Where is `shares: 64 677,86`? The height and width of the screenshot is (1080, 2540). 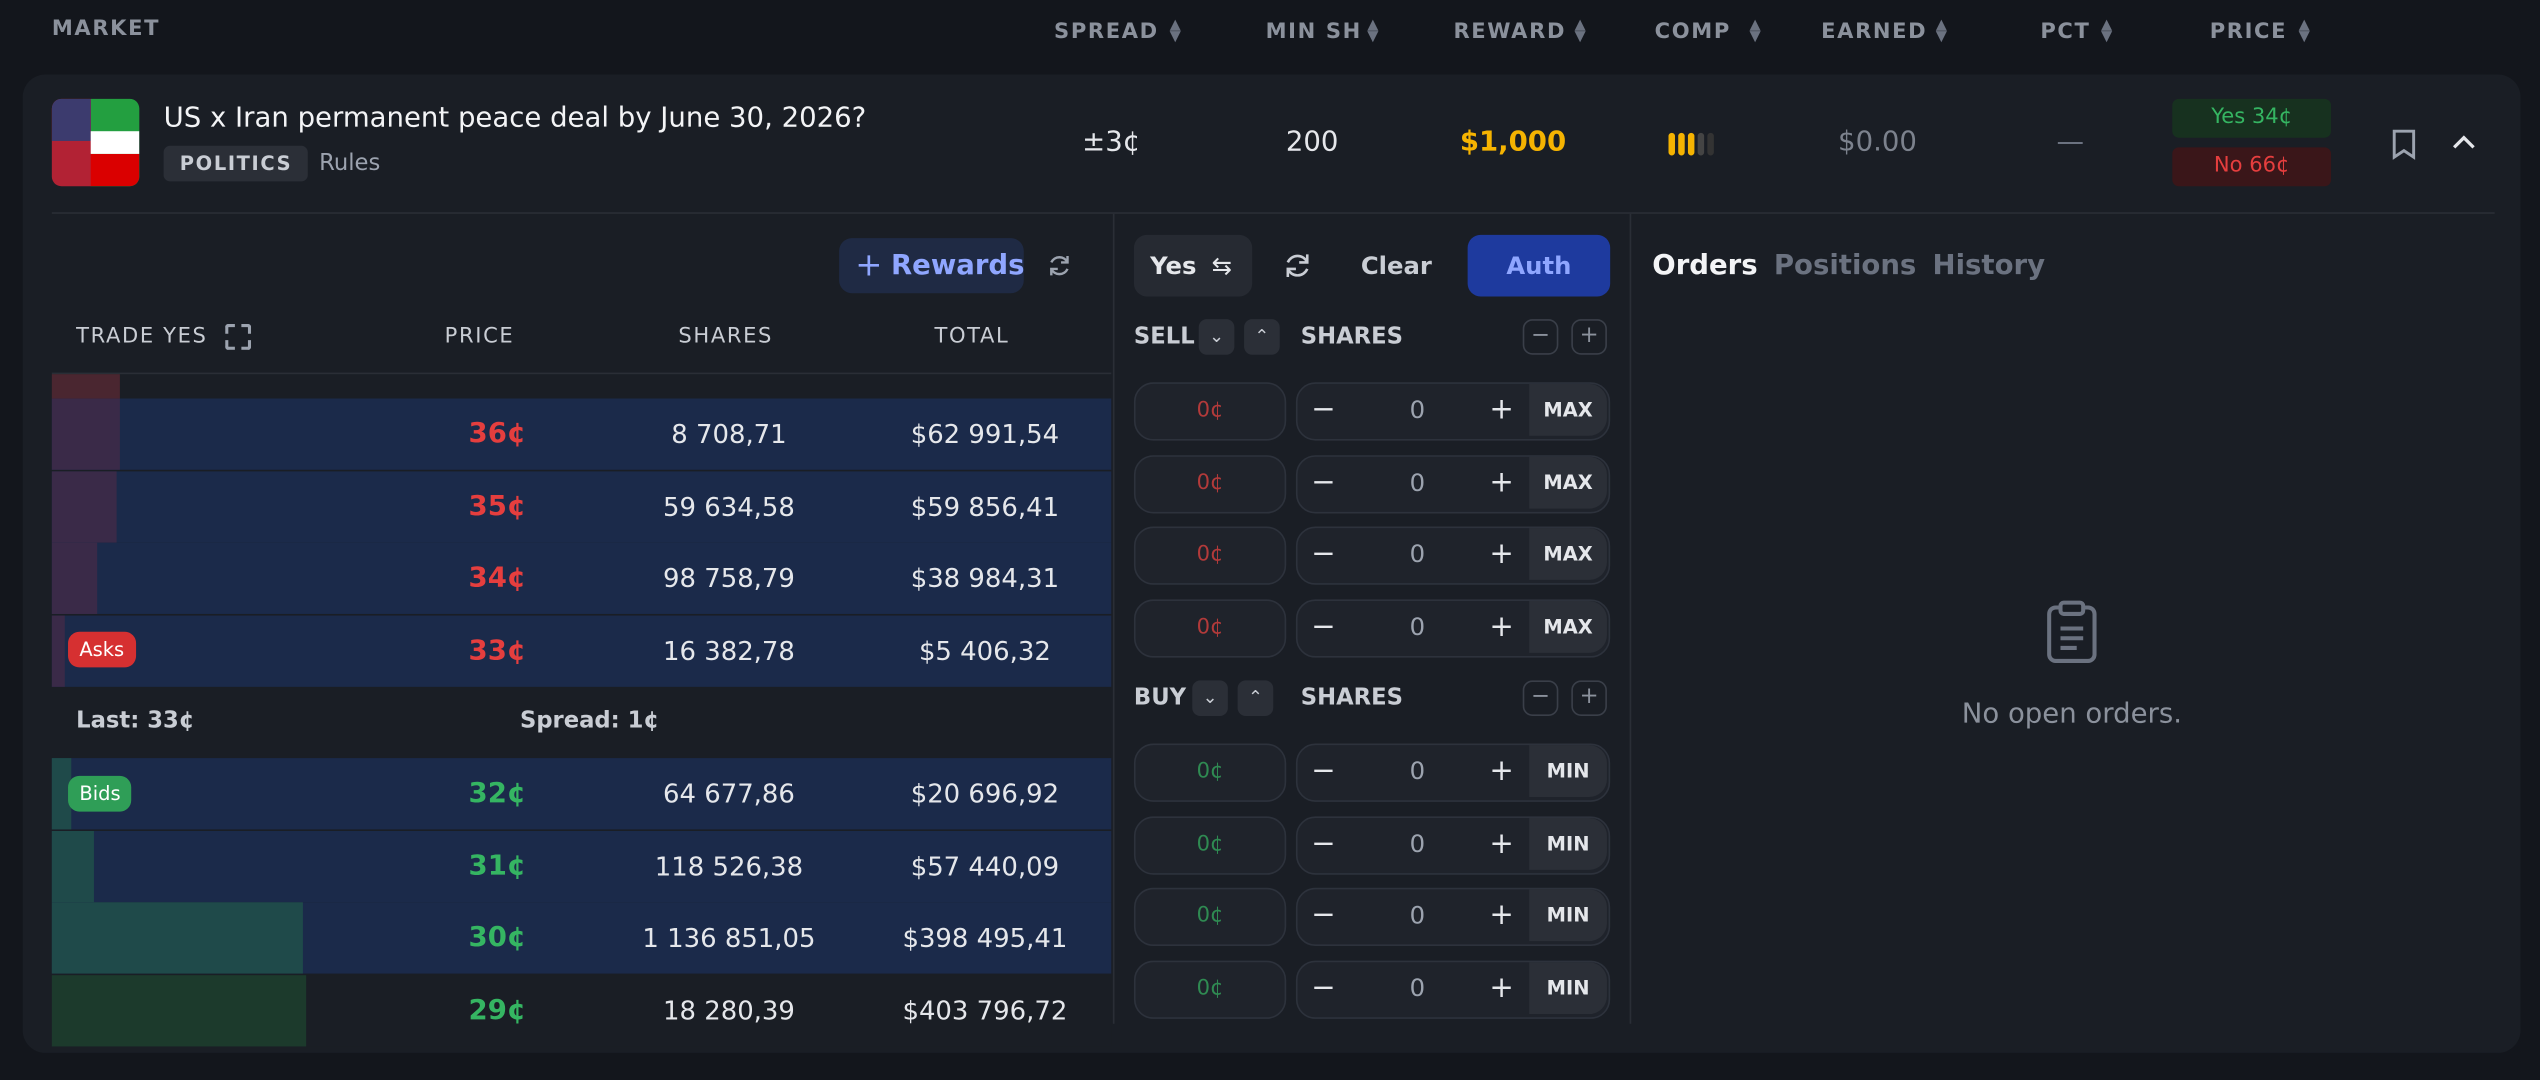 shares: 64 677,86 is located at coordinates (728, 794).